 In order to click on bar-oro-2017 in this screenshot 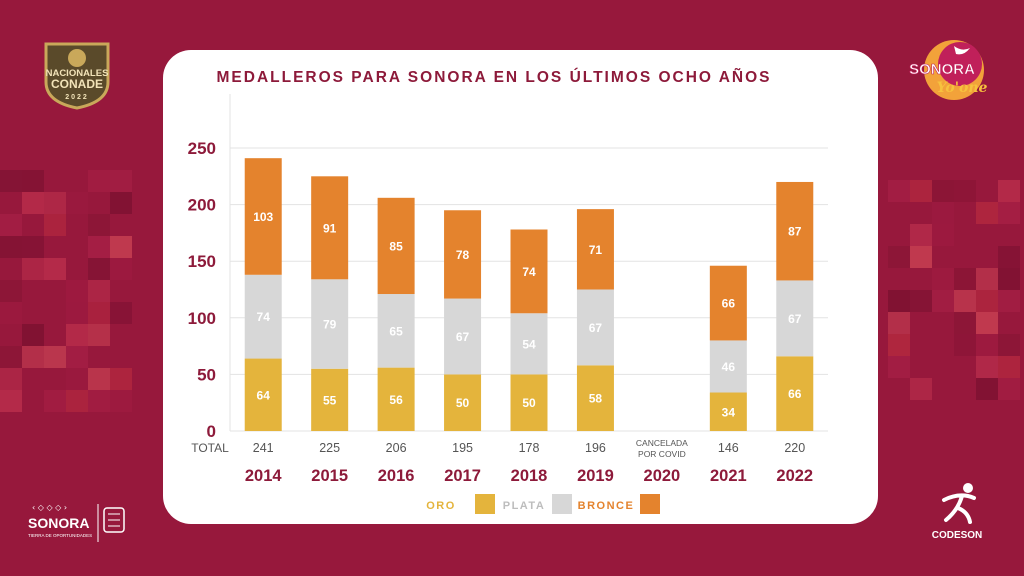, I will do `click(463, 402)`.